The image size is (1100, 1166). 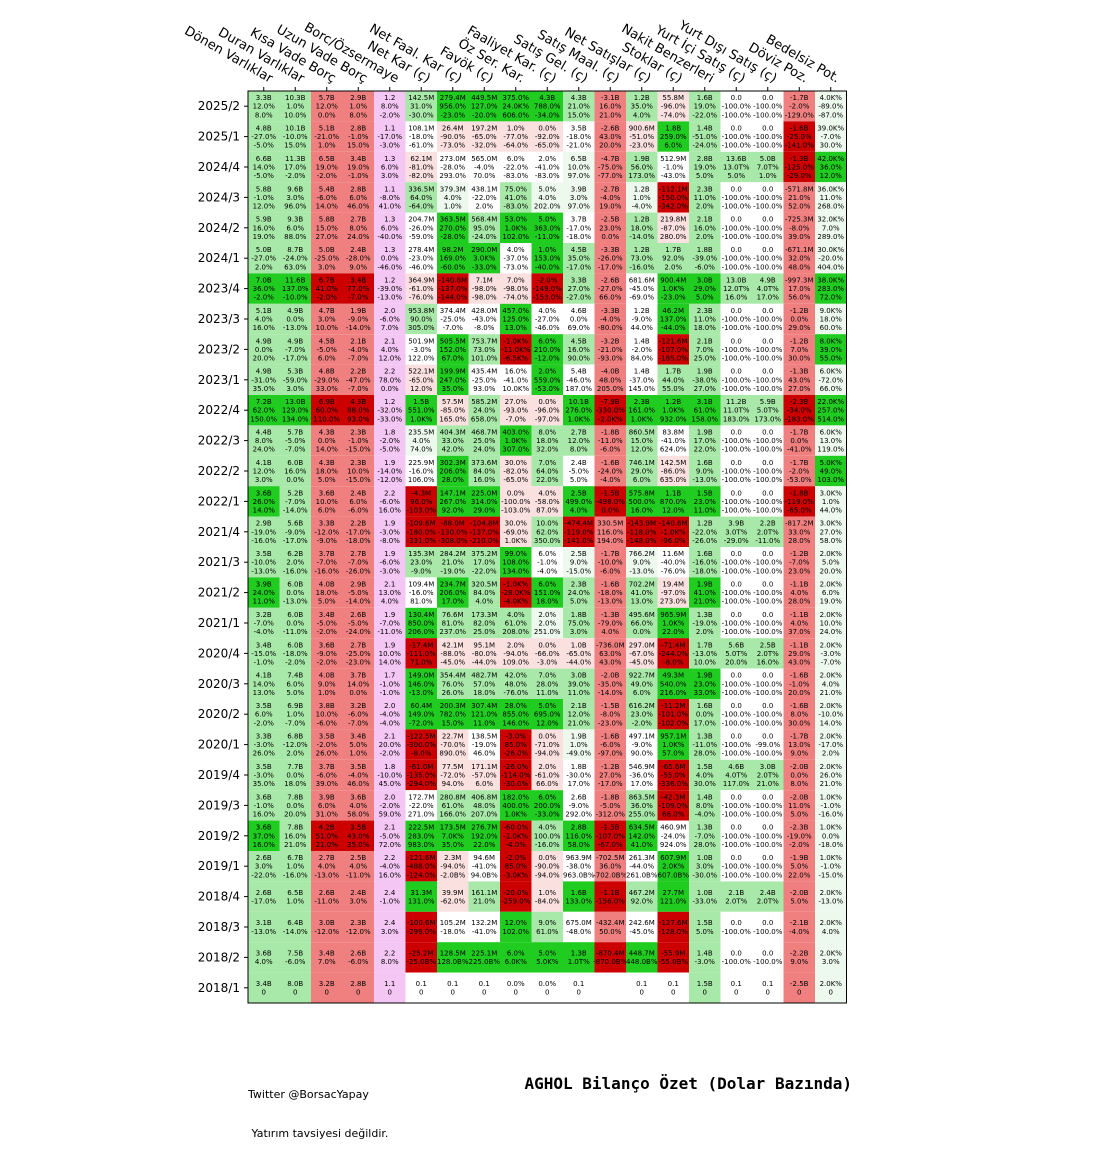 I want to click on heatmap-cell-value: 2.5B, so click(x=579, y=493).